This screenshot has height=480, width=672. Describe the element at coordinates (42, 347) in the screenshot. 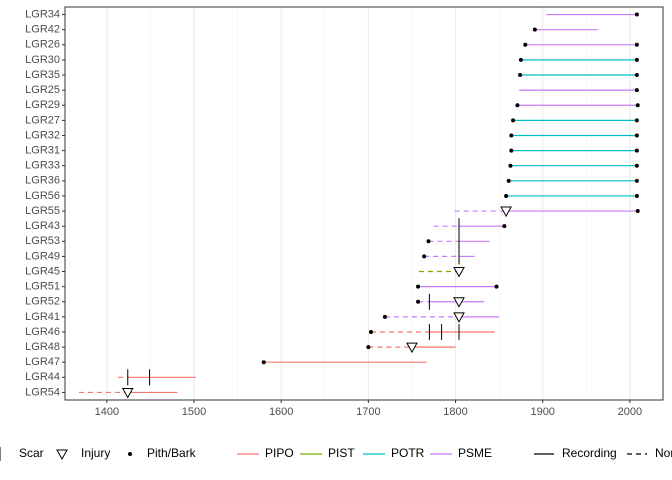

I see `y-tick-label: LGR48` at that location.